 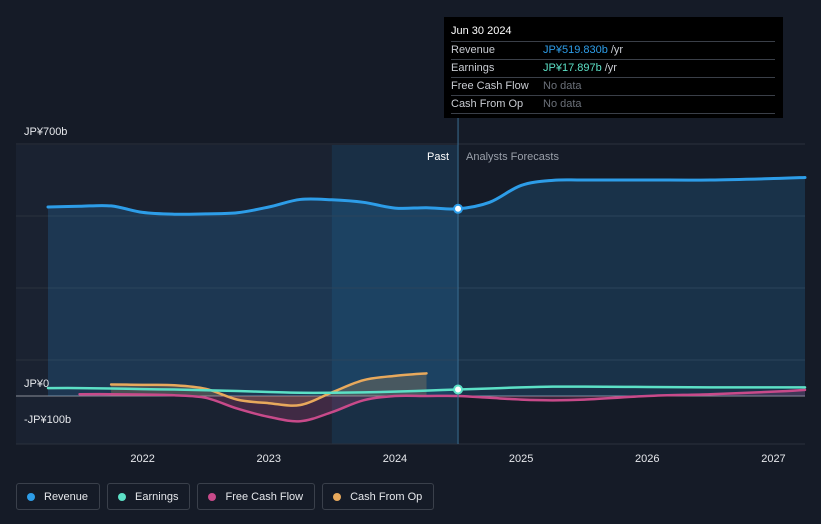 What do you see at coordinates (36, 384) in the screenshot?
I see `y-axis-label: JP¥0` at bounding box center [36, 384].